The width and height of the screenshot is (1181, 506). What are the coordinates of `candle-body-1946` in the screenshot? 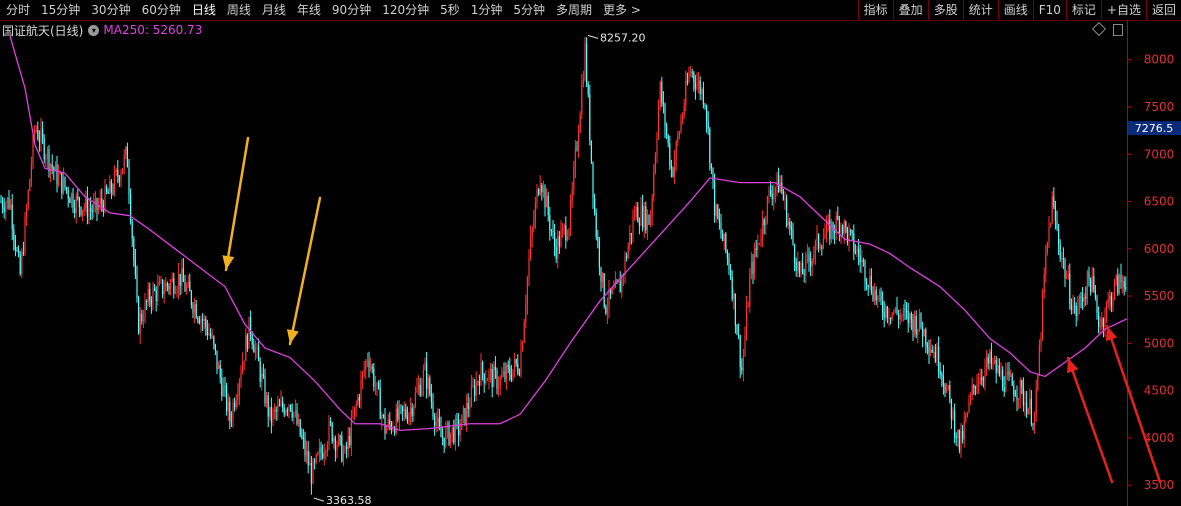 It's located at (195, 308).